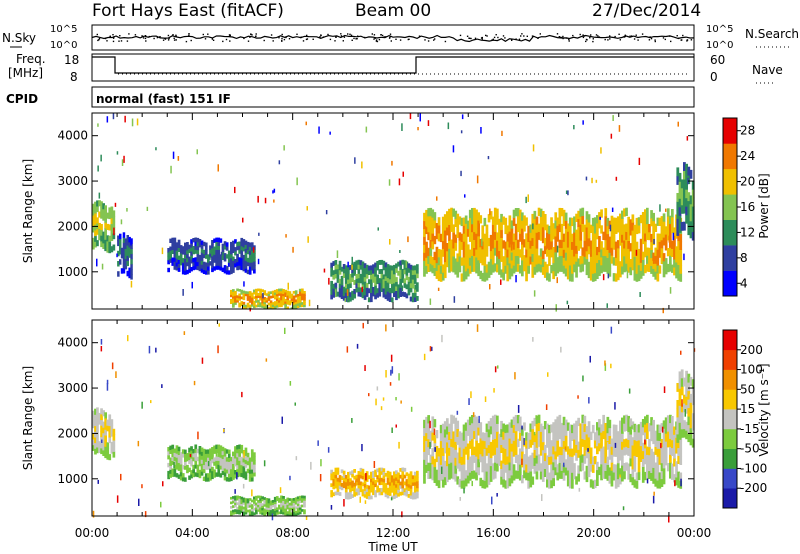 This screenshot has height=554, width=800. I want to click on colorbar-swatch, so click(730, 438).